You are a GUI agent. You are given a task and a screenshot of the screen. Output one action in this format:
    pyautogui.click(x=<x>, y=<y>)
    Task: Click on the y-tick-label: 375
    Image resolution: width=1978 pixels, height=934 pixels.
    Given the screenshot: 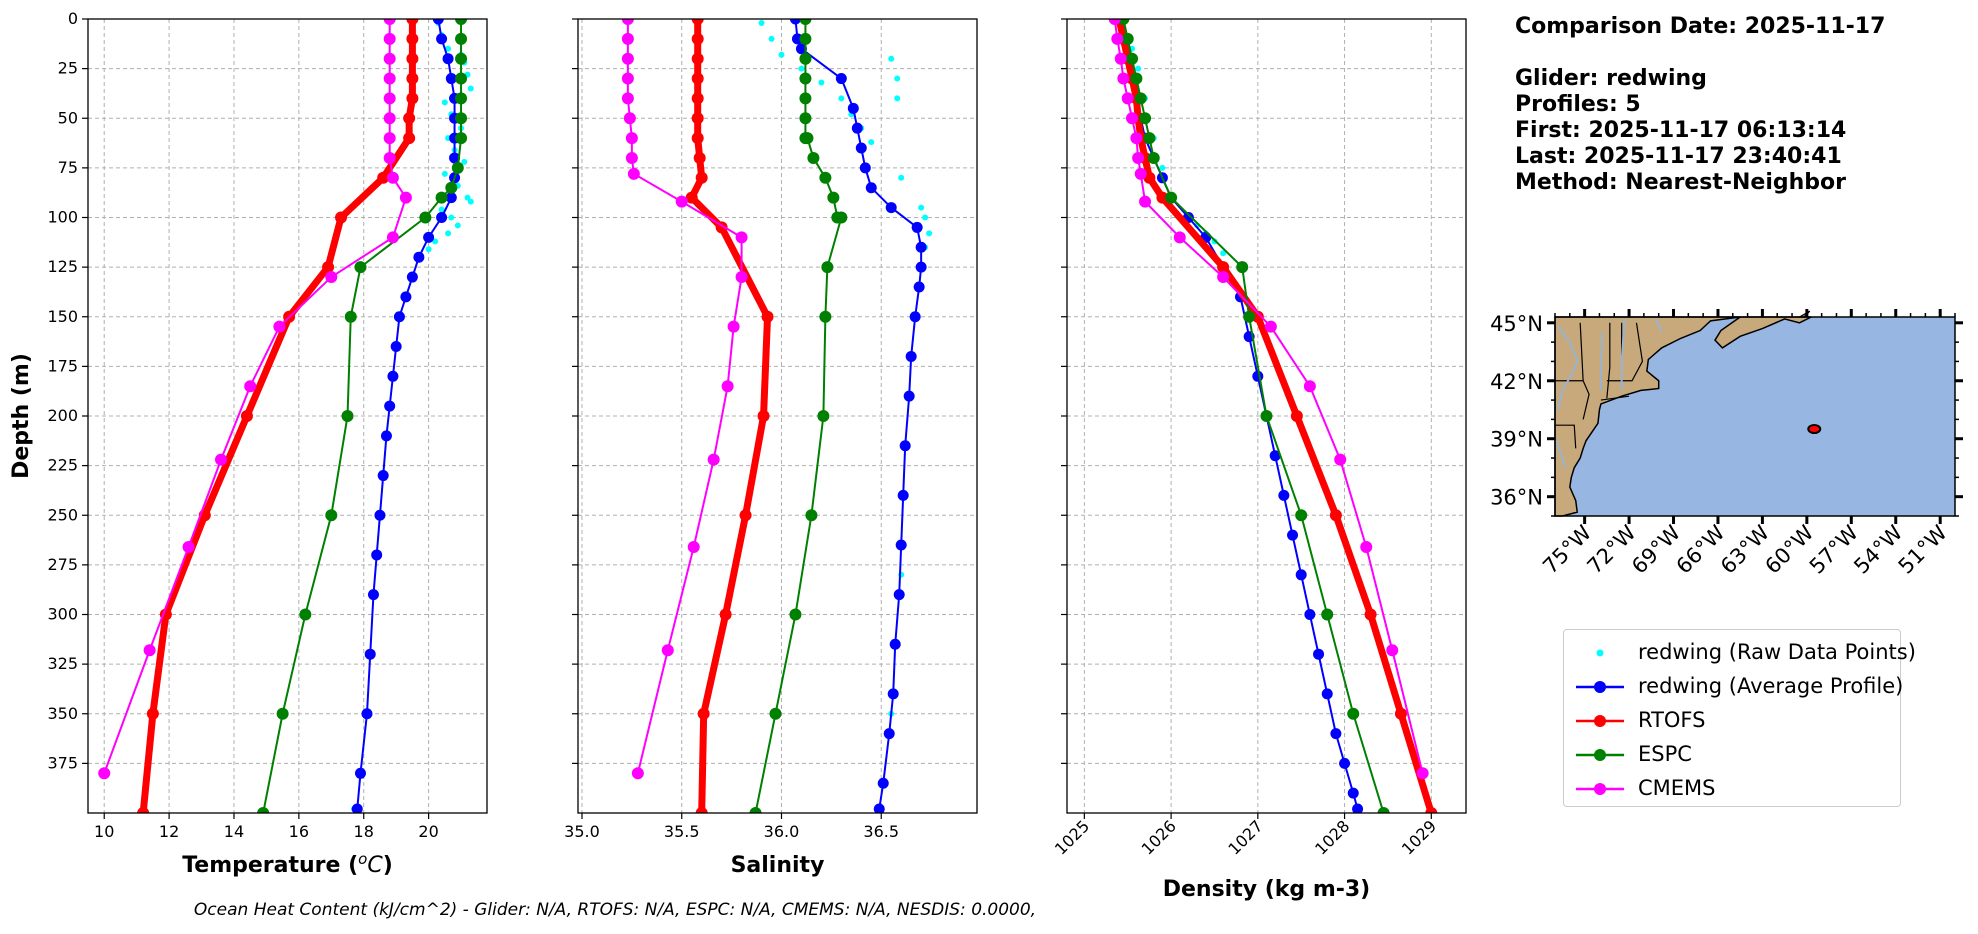 What is the action you would take?
    pyautogui.click(x=62, y=762)
    